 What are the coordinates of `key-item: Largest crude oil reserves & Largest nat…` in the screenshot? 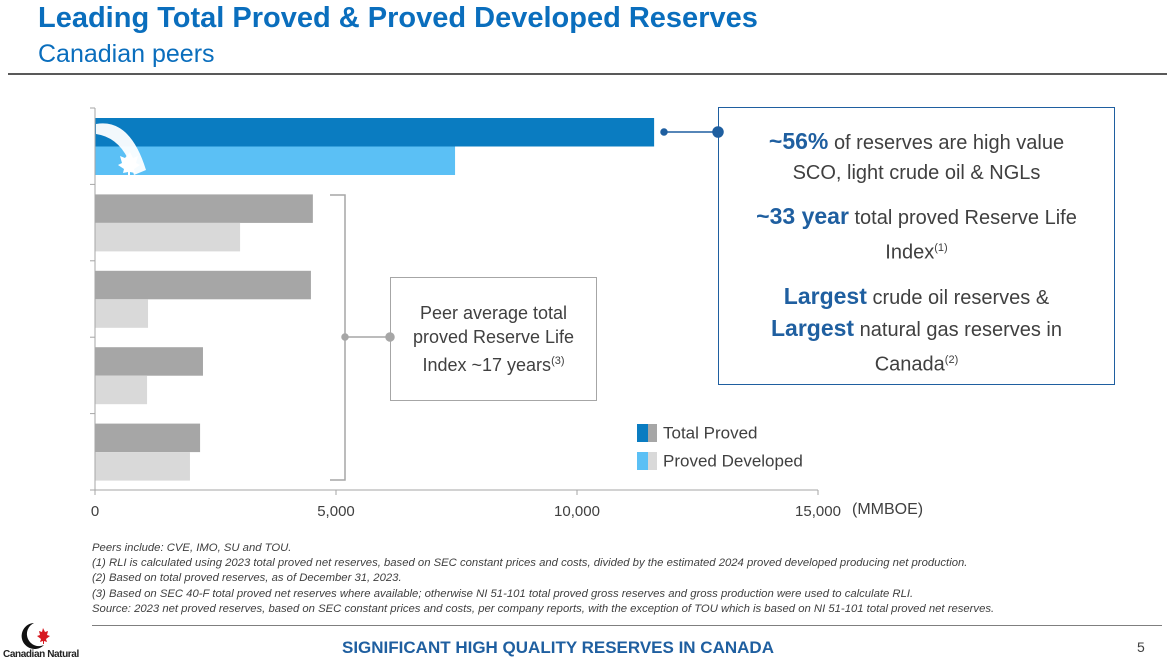 It's located at (916, 330).